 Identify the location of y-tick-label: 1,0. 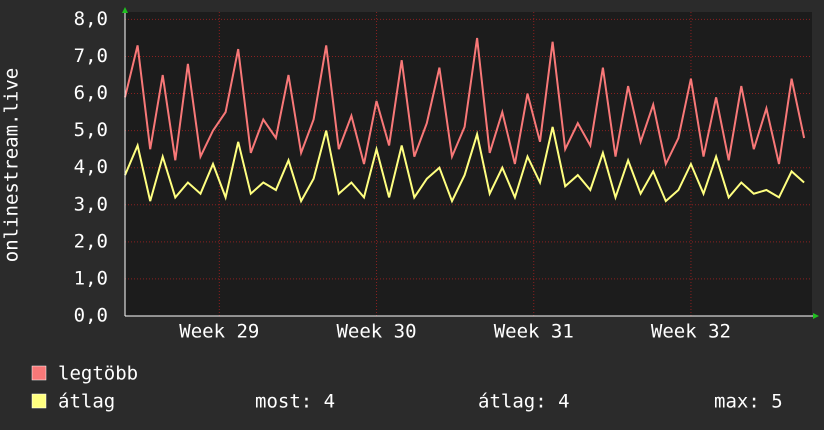
(91, 278).